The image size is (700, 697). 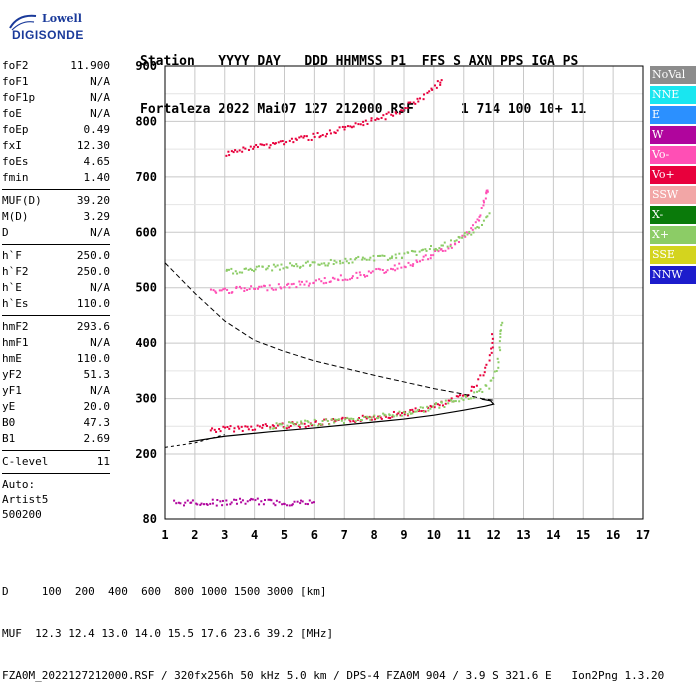 What do you see at coordinates (673, 236) in the screenshot?
I see `legend-item-x-: X+` at bounding box center [673, 236].